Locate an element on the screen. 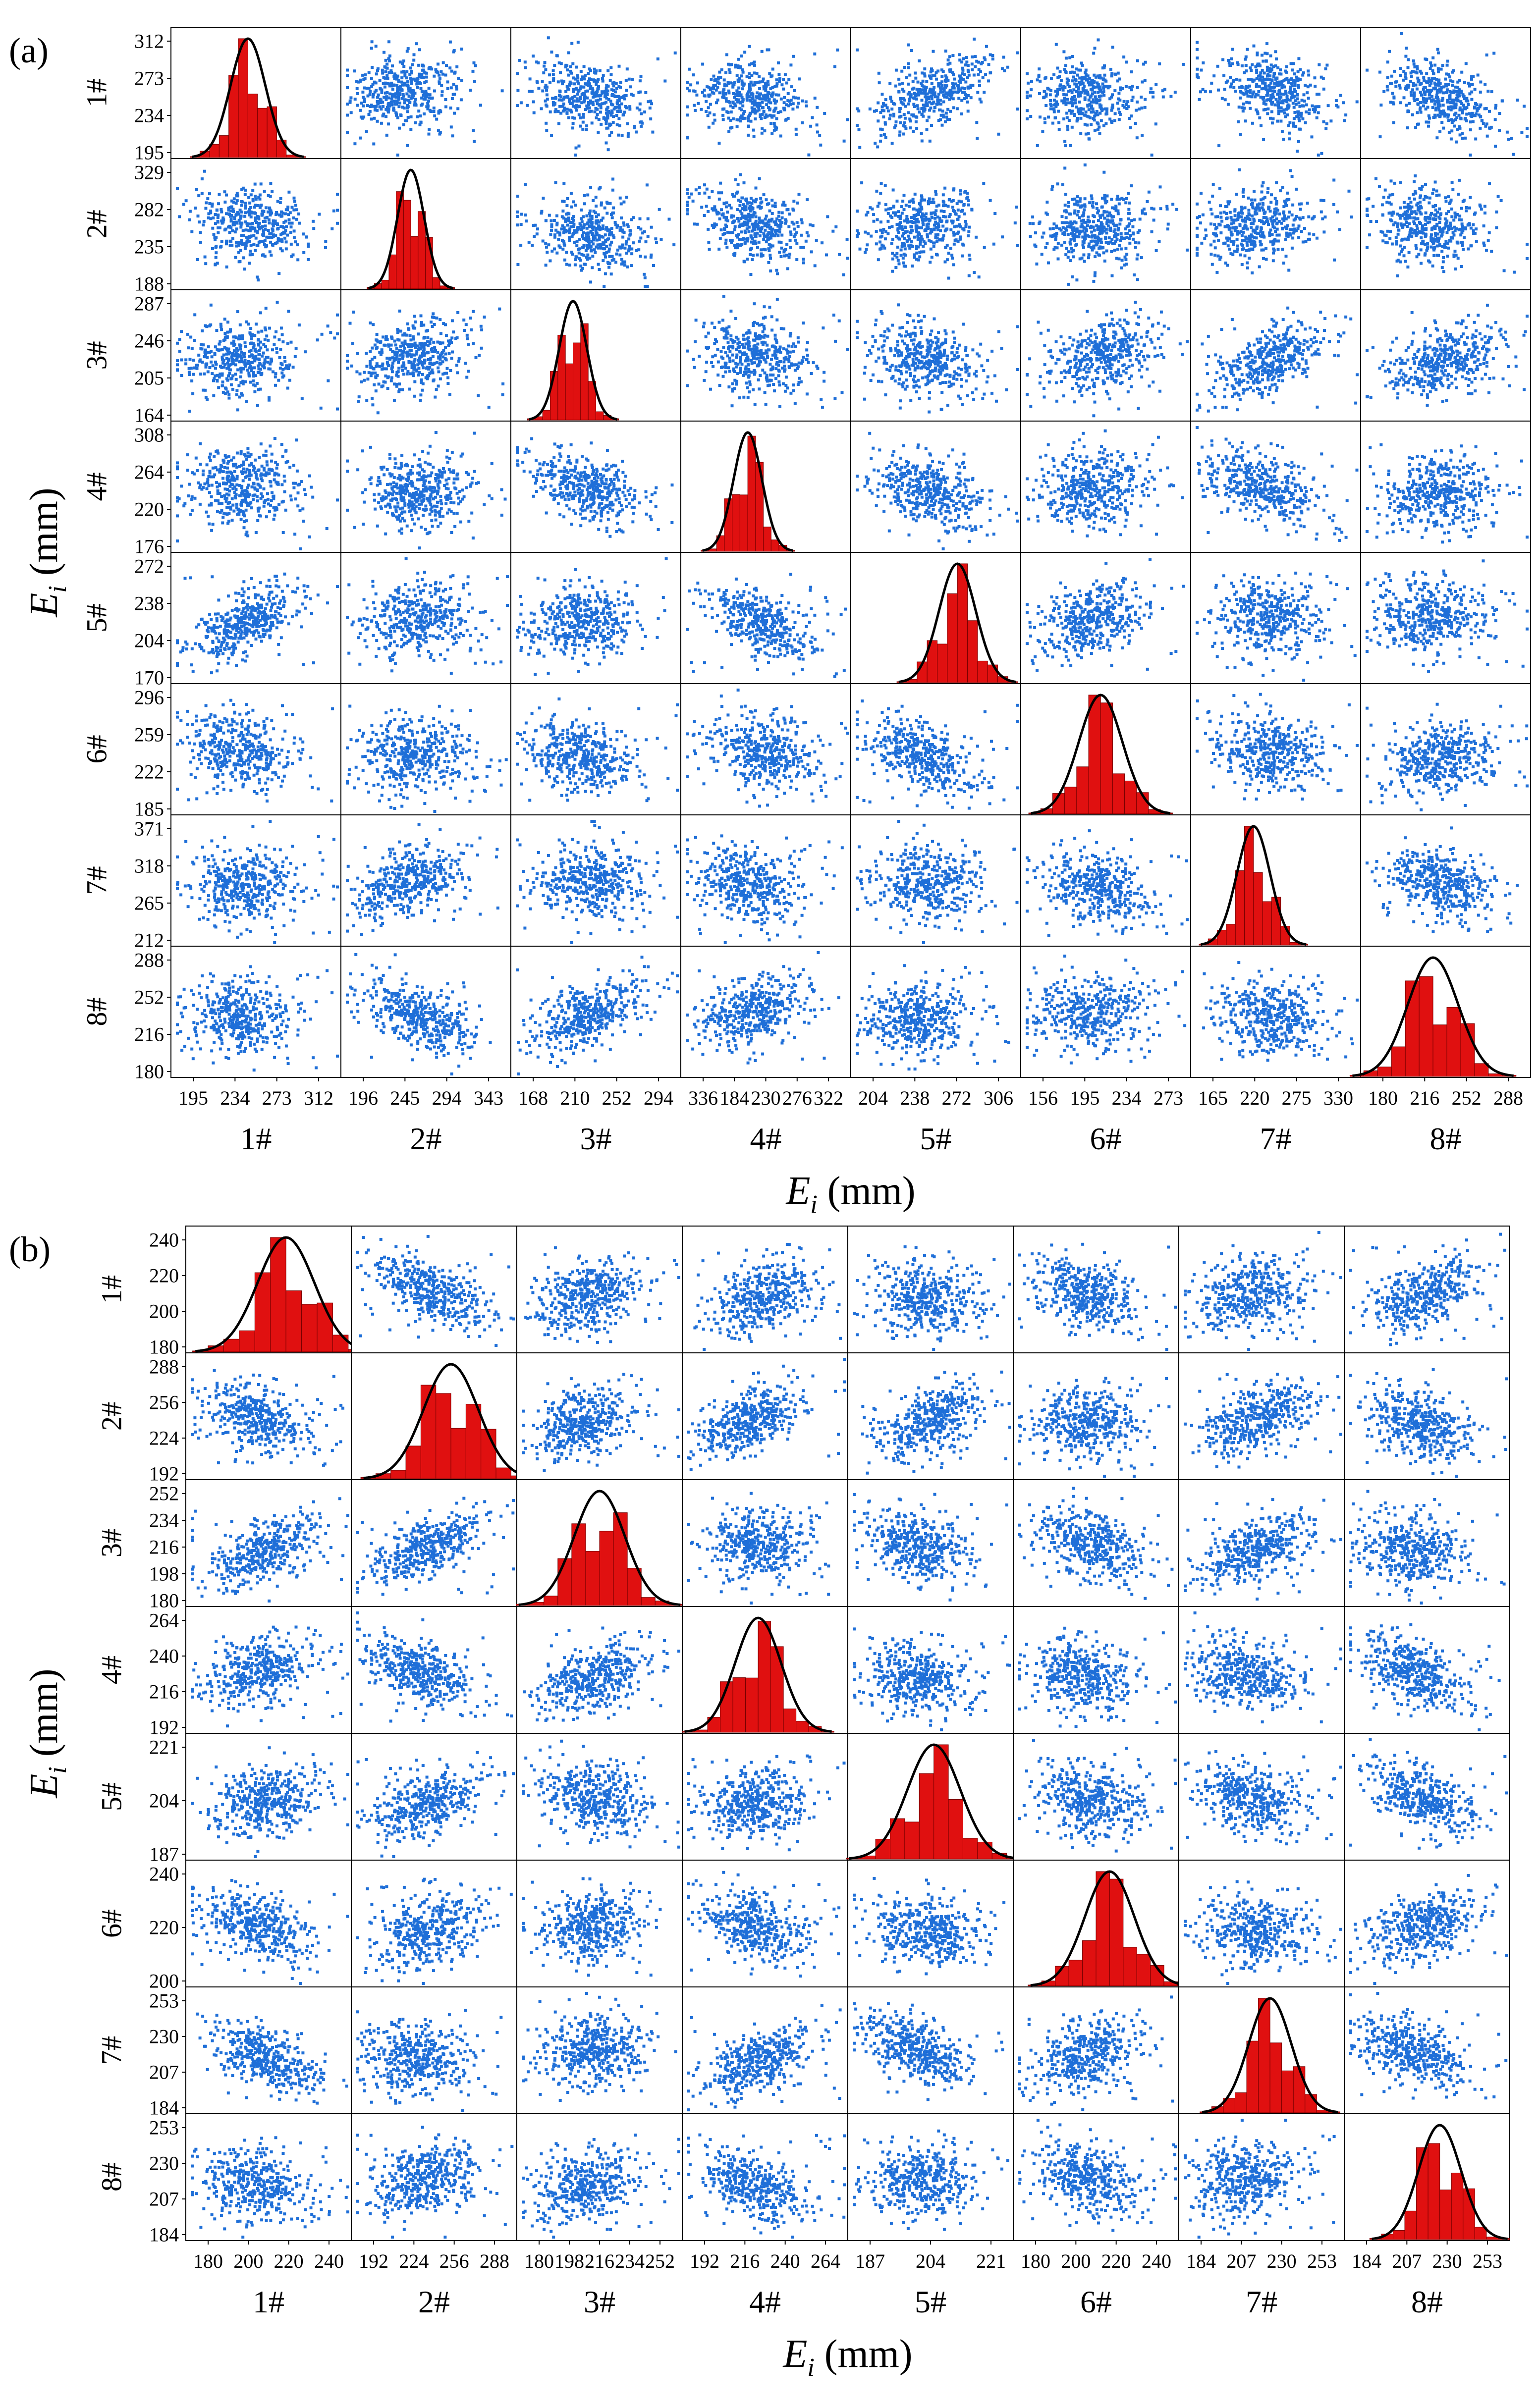  cell-frame is located at coordinates (766, 93).